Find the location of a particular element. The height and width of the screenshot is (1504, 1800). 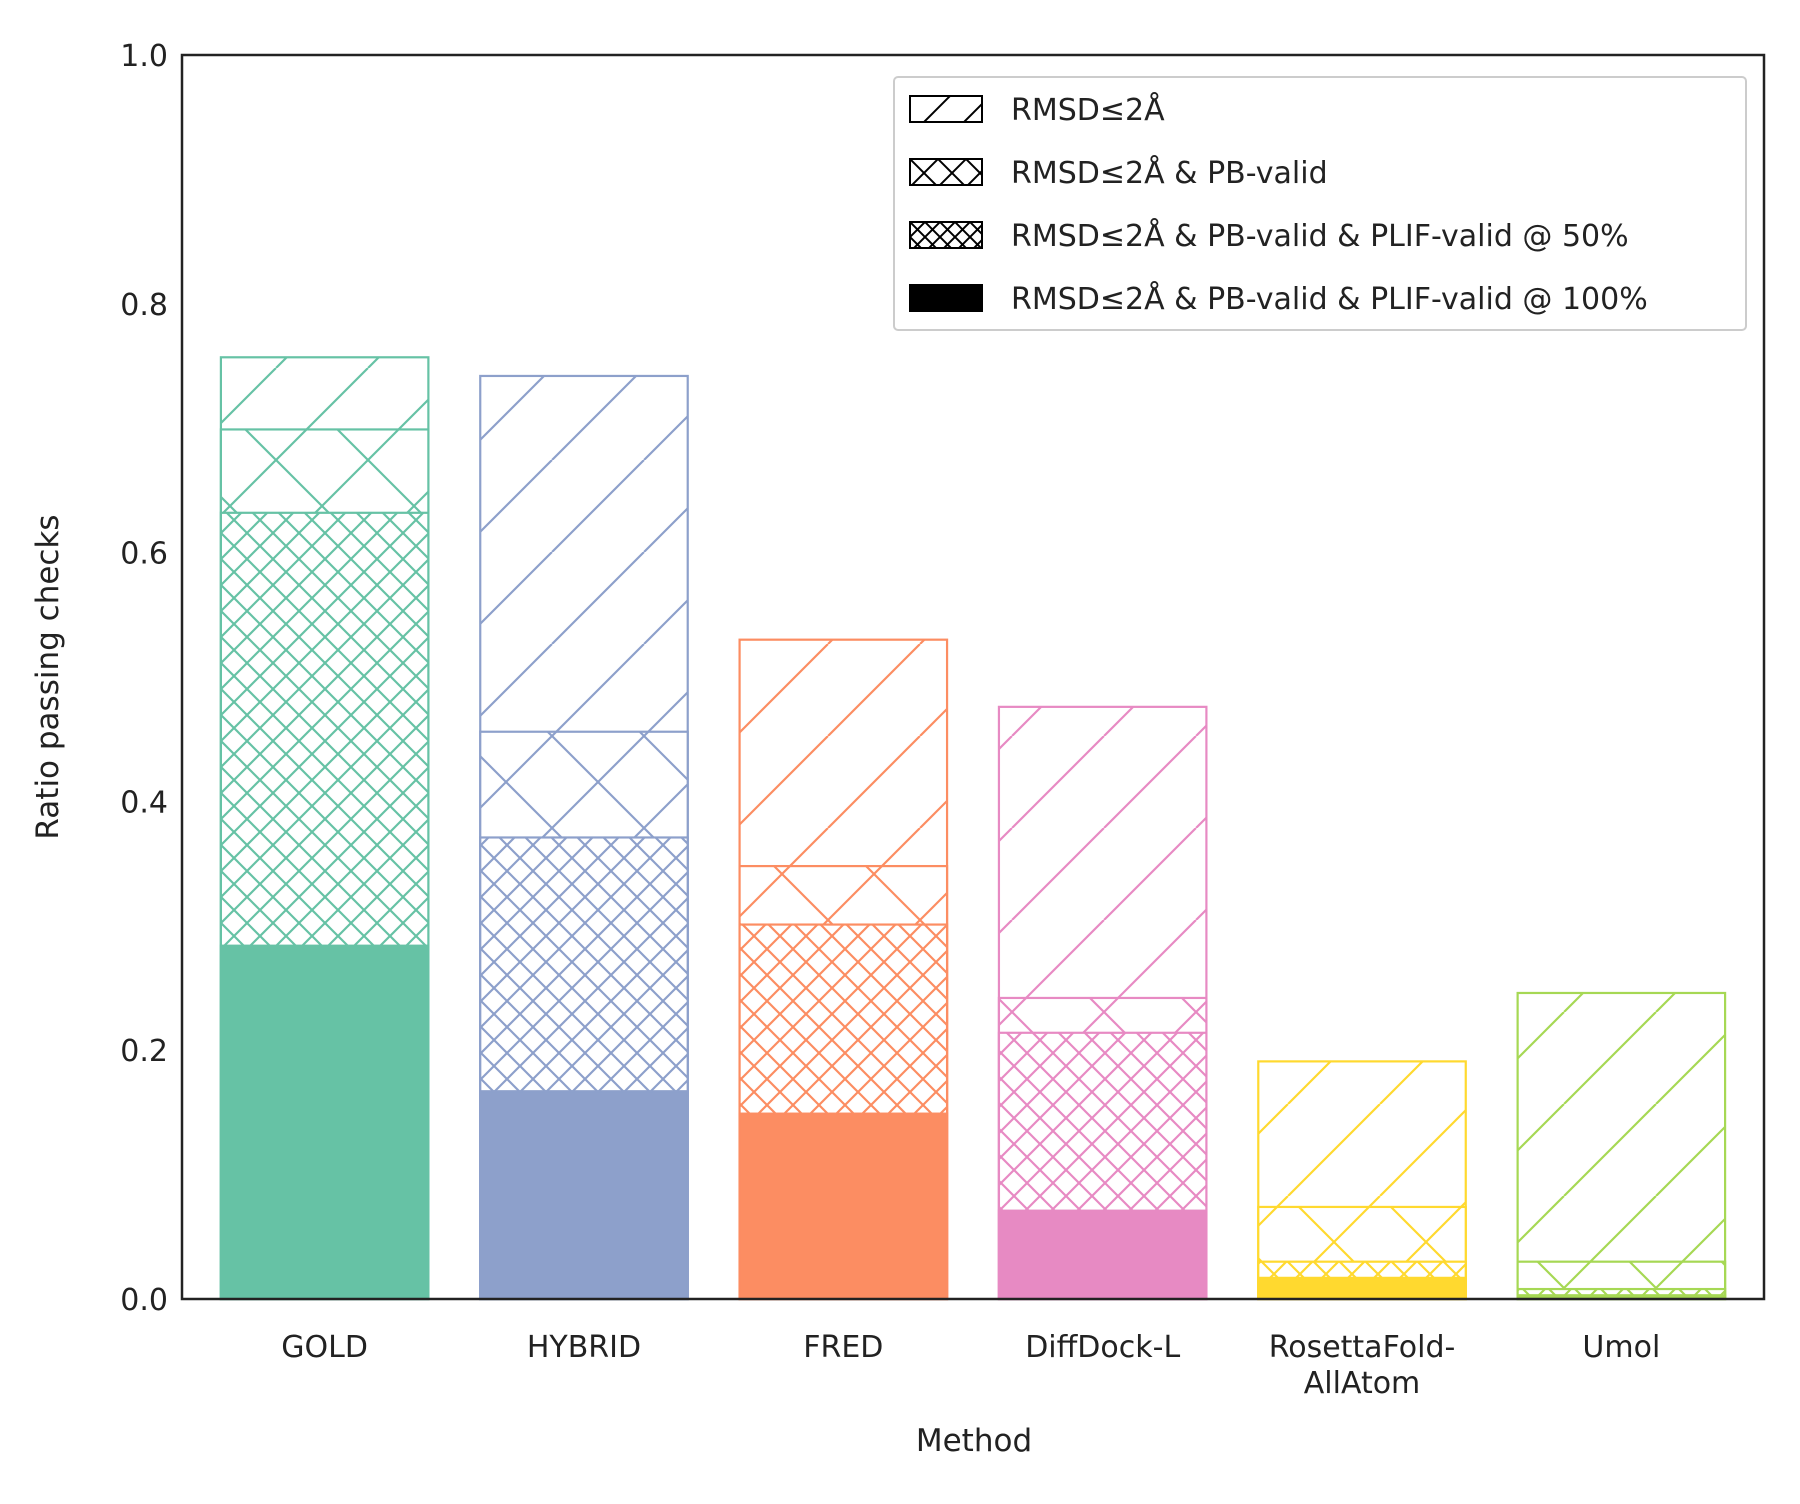

x-tick-label: RosettaFold-AllAtom is located at coordinates (1362, 1365).